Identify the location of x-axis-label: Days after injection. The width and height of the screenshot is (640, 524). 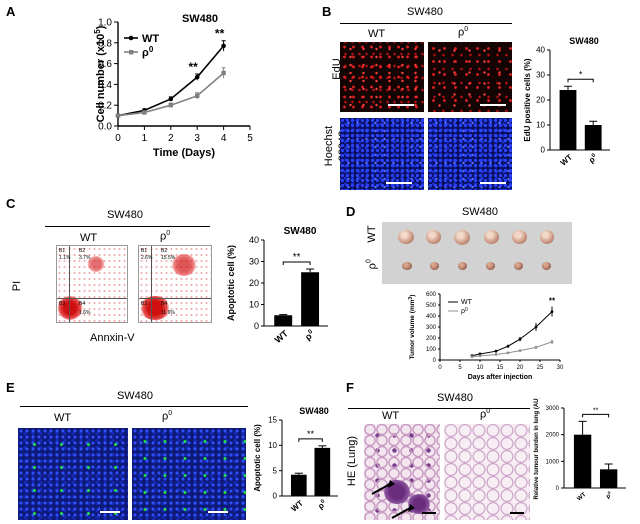
(500, 377).